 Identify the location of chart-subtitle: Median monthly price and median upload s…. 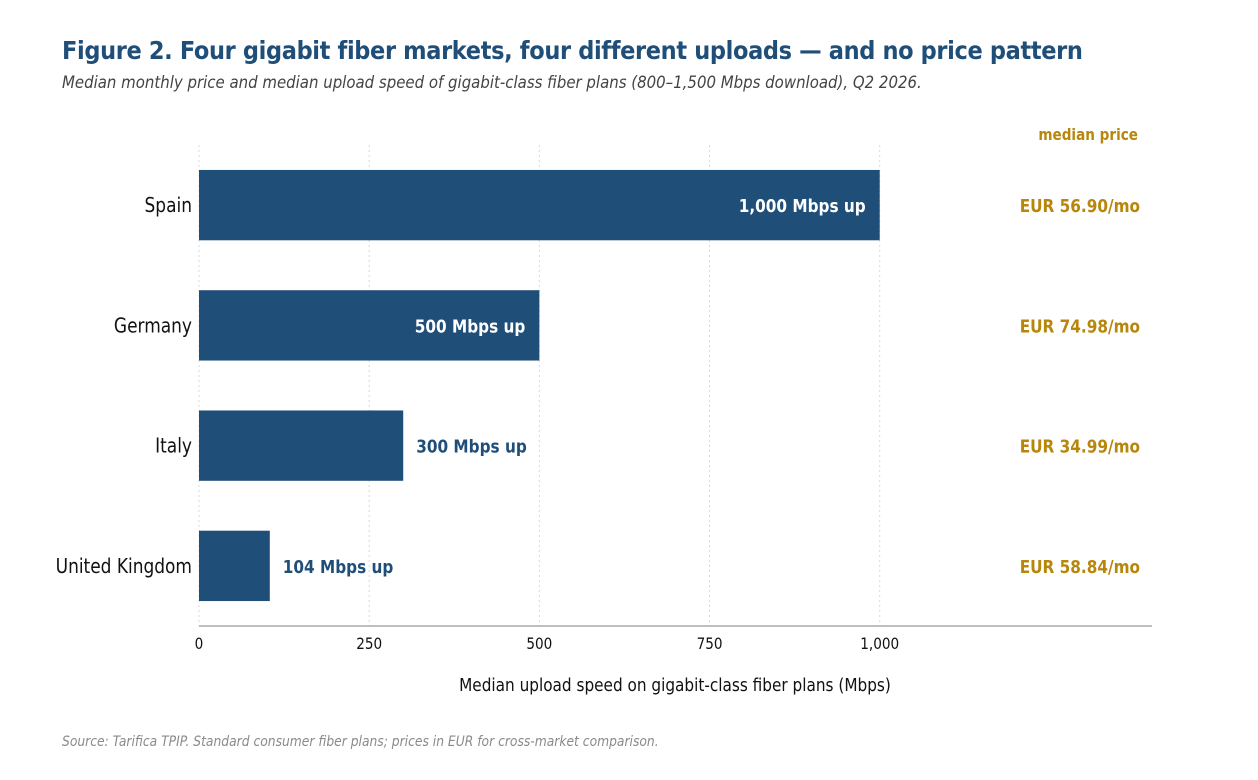
(492, 83).